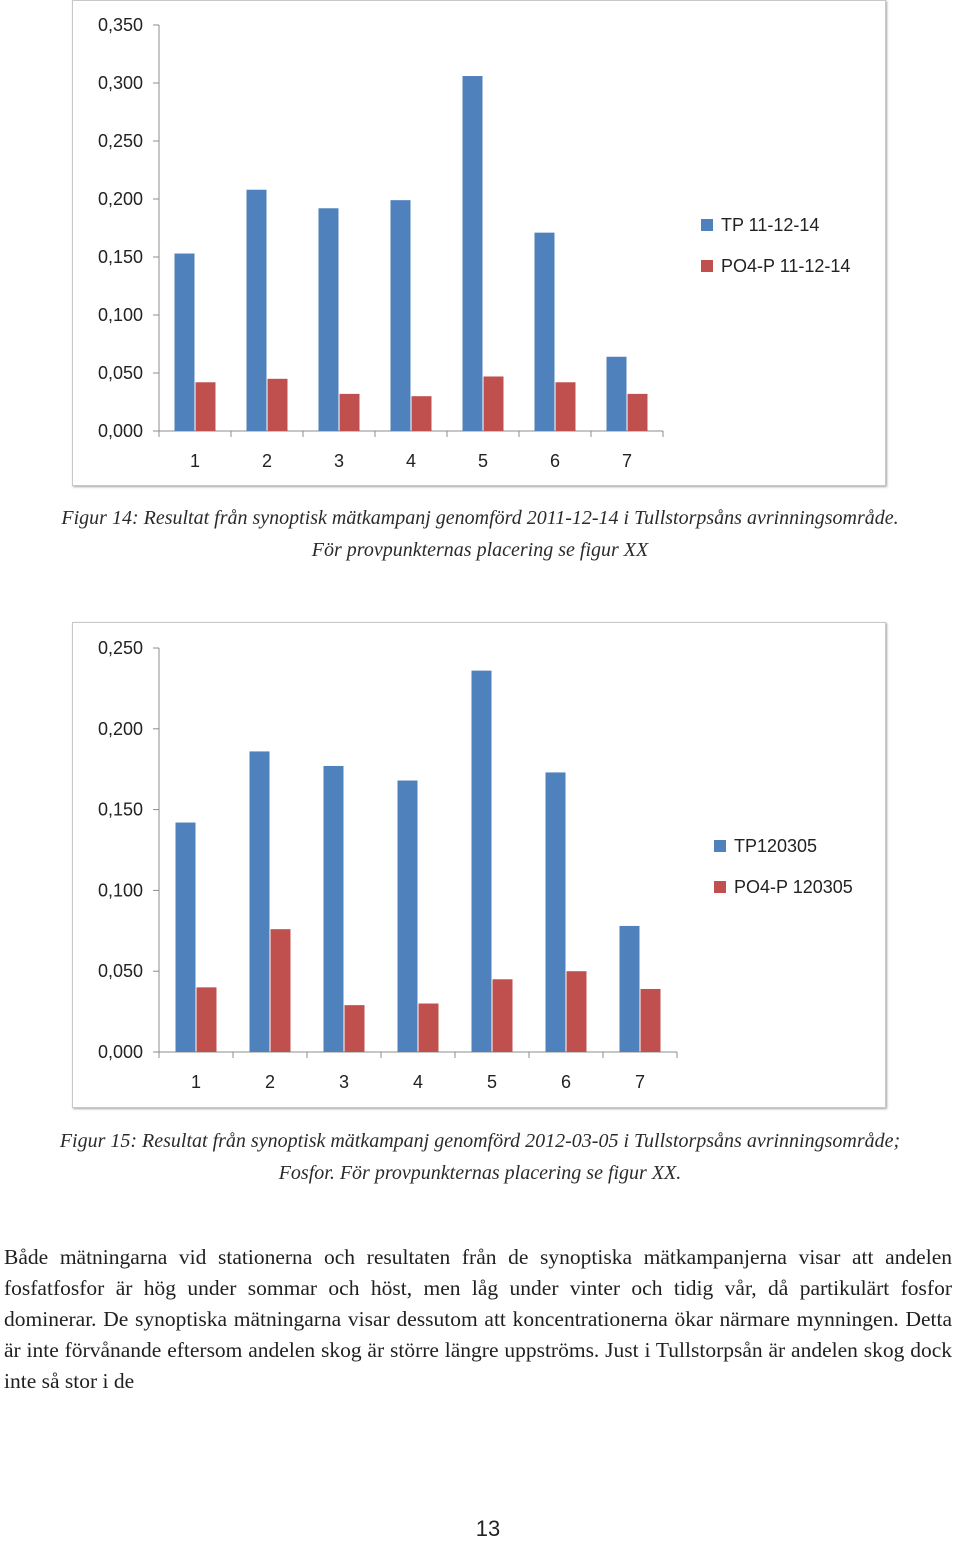 The height and width of the screenshot is (1544, 960). Describe the element at coordinates (120, 83) in the screenshot. I see `y-tick-label: 0,300` at that location.